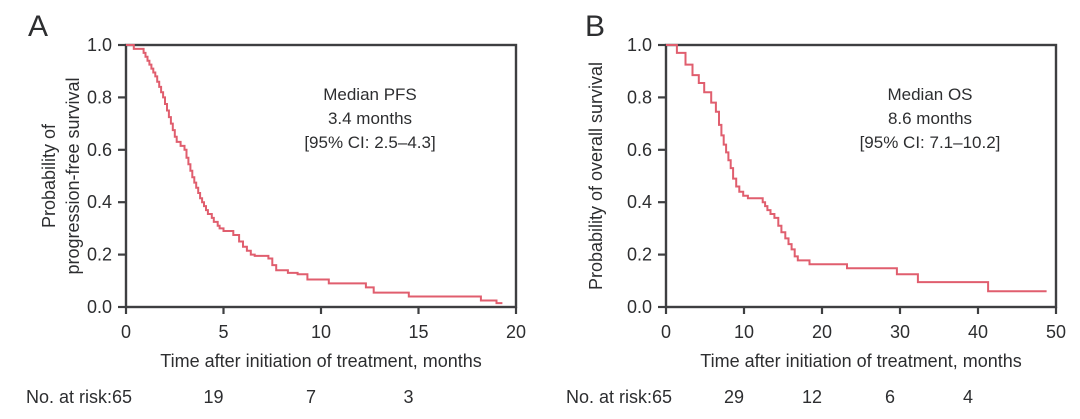 This screenshot has width=1080, height=419. I want to click on median-annotation-line: [95% CI: 2.5–4.3], so click(369, 142).